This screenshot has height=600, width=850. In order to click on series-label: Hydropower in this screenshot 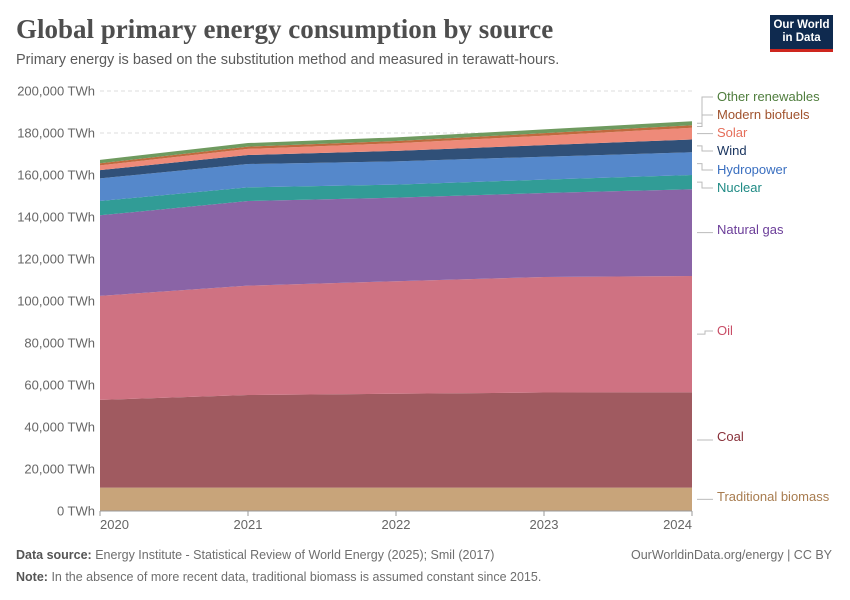, I will do `click(752, 169)`.